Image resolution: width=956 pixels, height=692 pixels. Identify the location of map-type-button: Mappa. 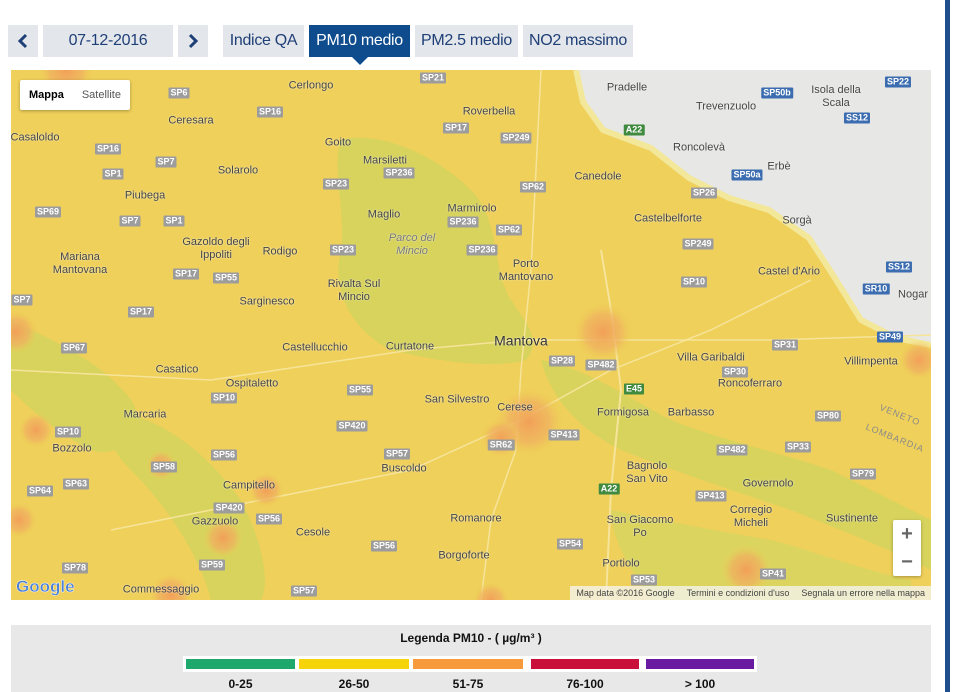
(46, 95).